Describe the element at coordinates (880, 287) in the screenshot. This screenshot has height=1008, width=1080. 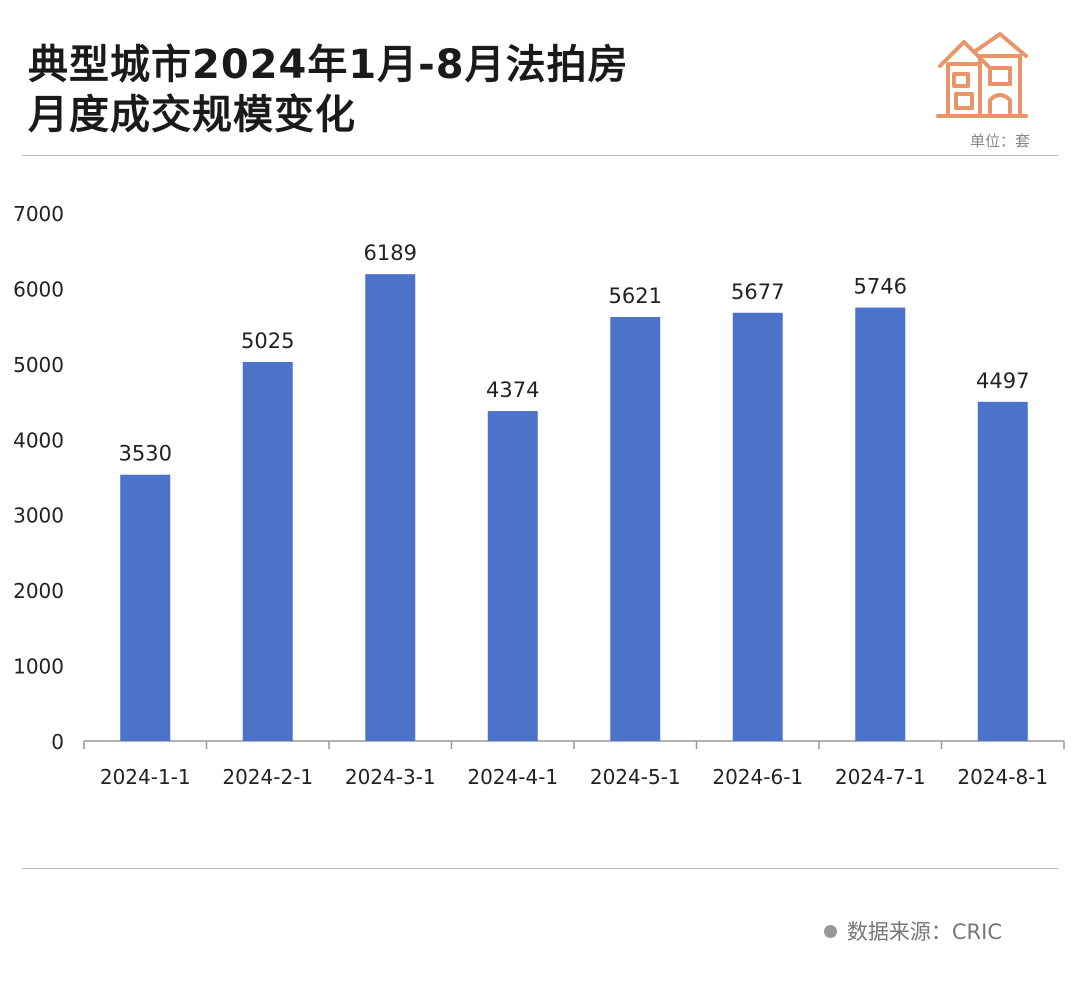
I see `data-label: 5746` at that location.